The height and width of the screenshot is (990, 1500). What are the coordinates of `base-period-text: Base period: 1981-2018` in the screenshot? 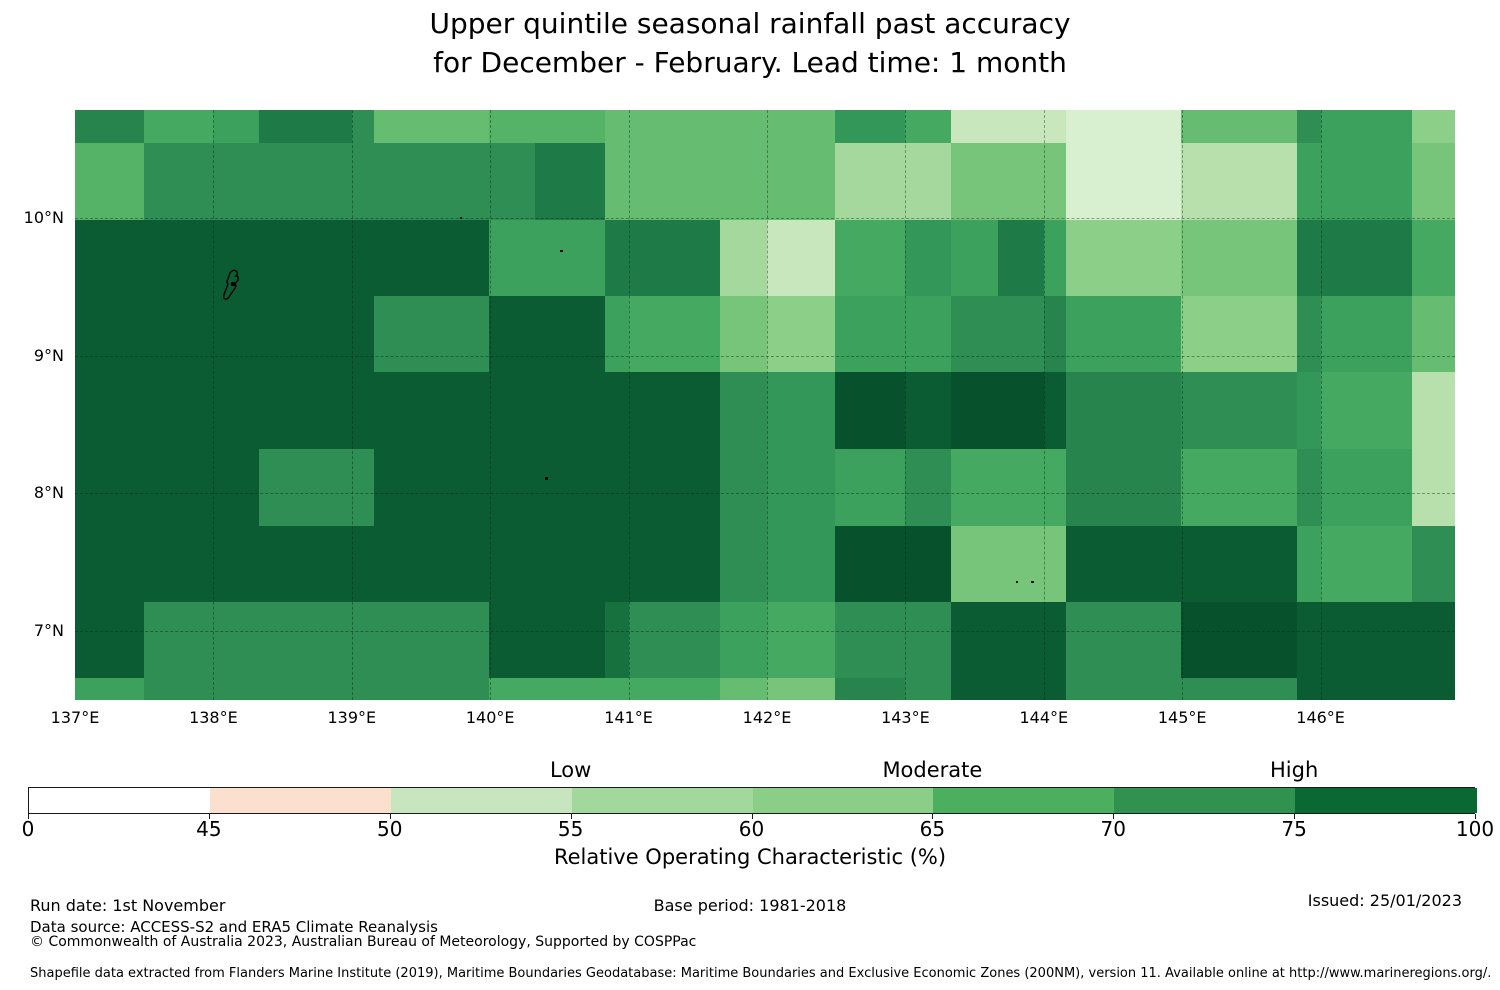 It's located at (750, 905).